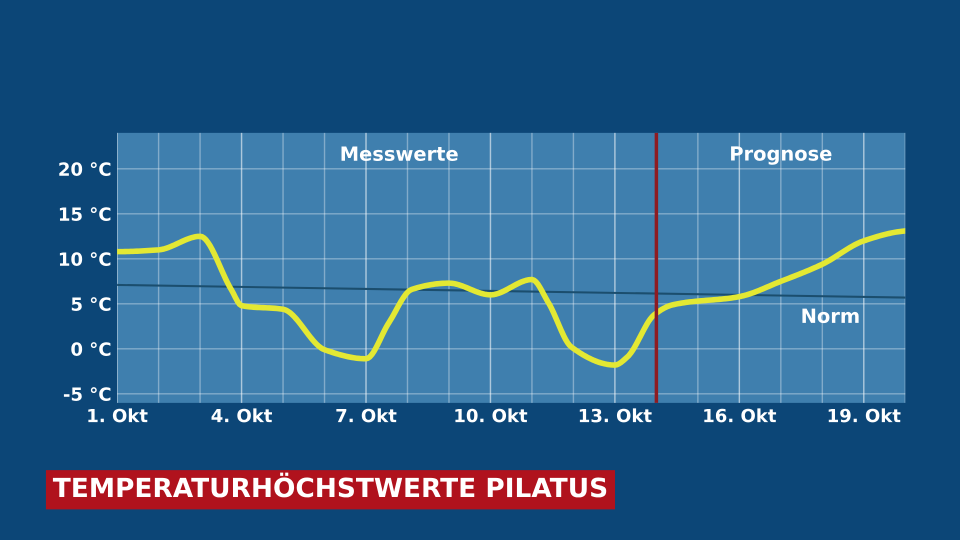 The image size is (960, 540). I want to click on series-label: Norm, so click(830, 316).